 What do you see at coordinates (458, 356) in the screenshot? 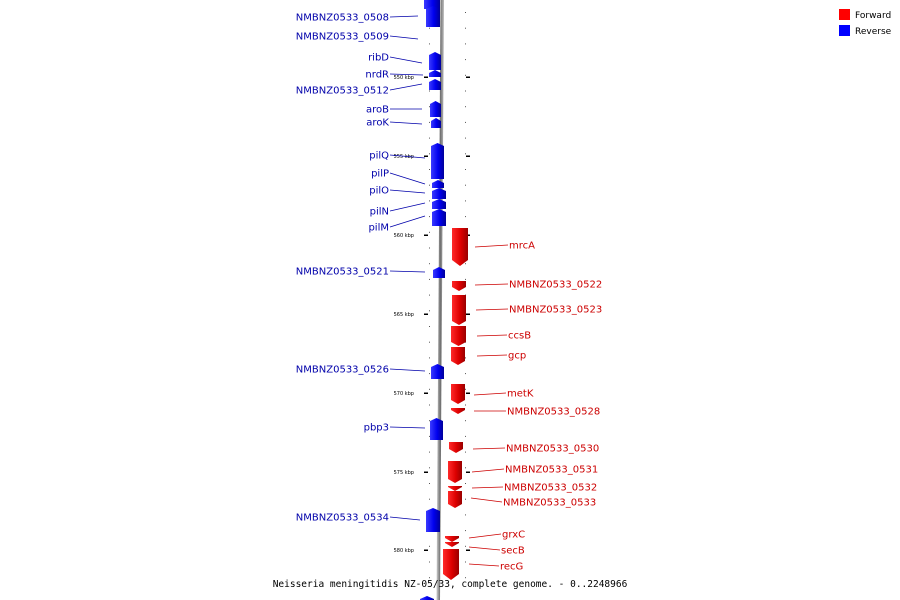
I see `gene-forward-gcp` at bounding box center [458, 356].